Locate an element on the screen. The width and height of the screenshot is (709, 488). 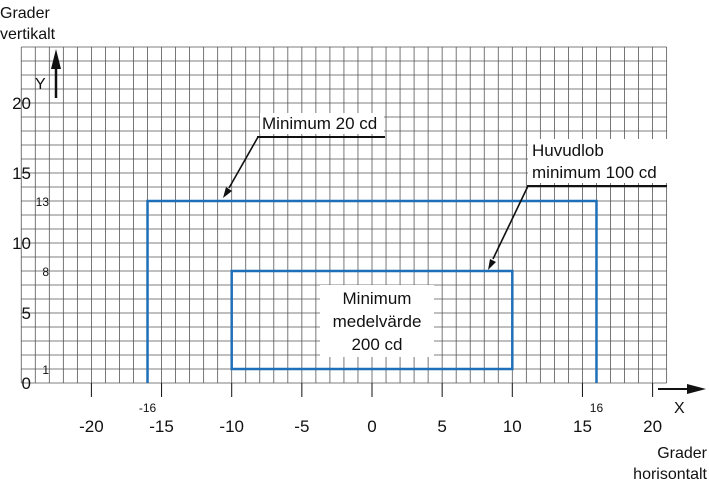
y-axis-title-line2: vertikalt is located at coordinates (28, 34).